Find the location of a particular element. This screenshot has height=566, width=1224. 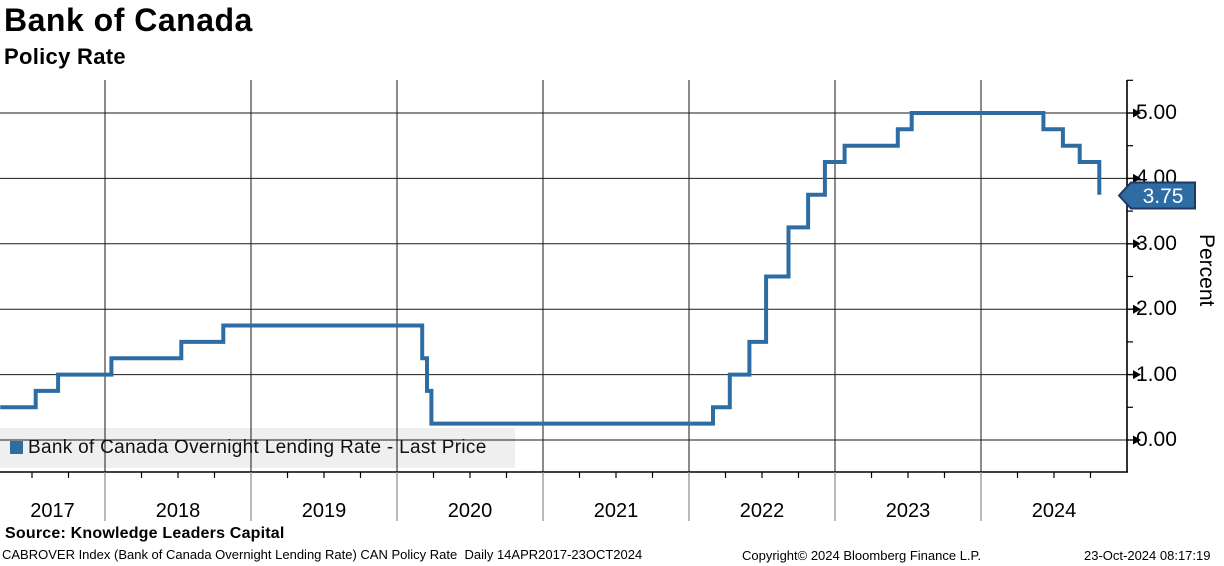

y-axis-label: 2.00 is located at coordinates (1156, 309).